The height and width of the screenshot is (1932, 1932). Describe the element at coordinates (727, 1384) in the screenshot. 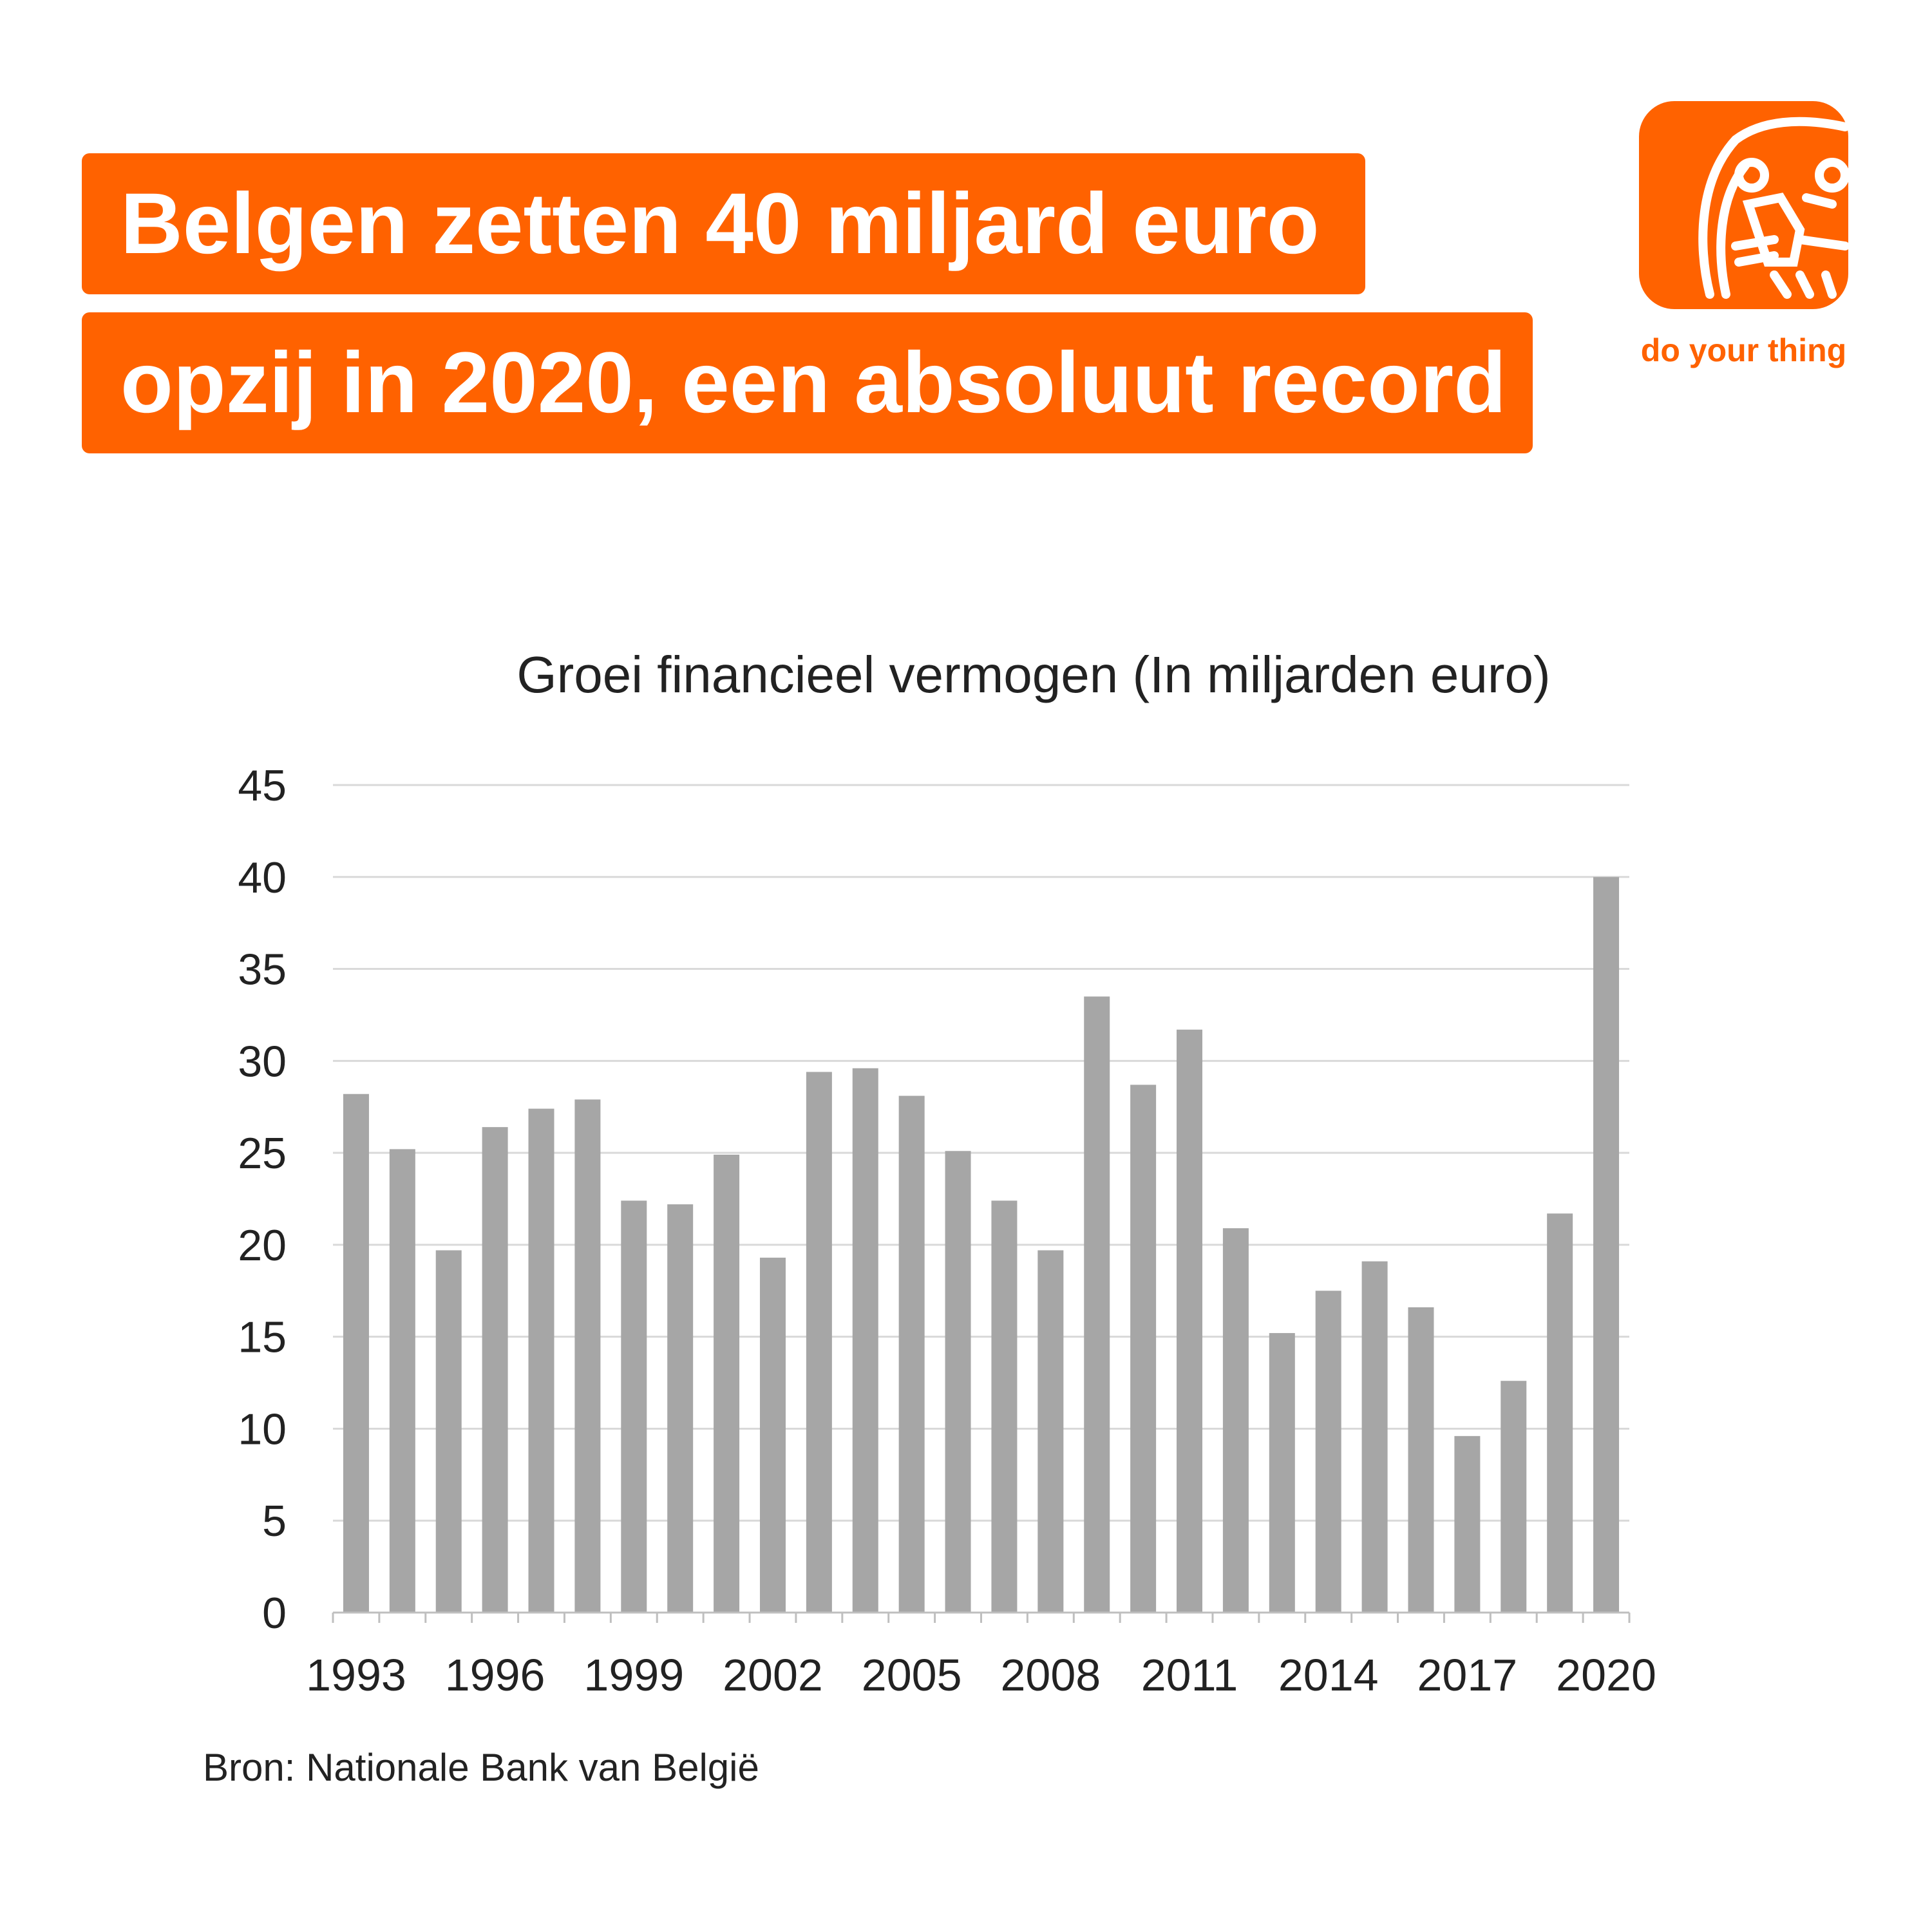

I see `bar-2001` at that location.